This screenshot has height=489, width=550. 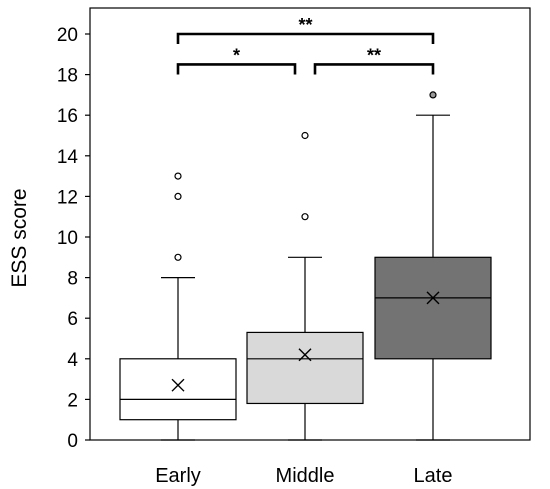 I want to click on box-middle, so click(x=305, y=286).